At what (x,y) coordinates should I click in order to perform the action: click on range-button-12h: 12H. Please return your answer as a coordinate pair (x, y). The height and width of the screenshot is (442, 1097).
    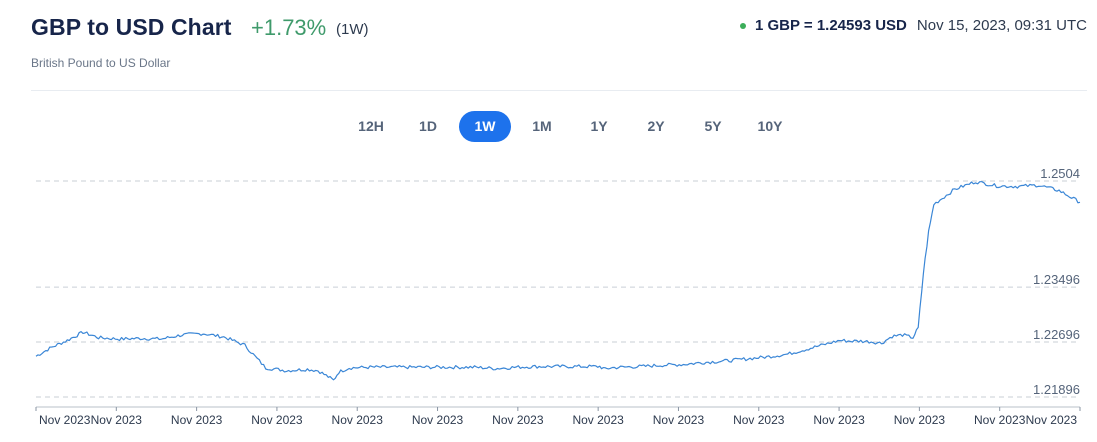
    Looking at the image, I should click on (371, 126).